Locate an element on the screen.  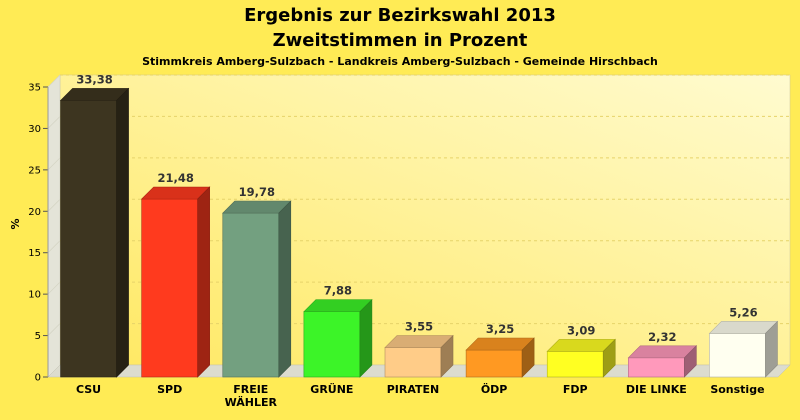
y-tick-label: 5 is located at coordinates (38, 336).